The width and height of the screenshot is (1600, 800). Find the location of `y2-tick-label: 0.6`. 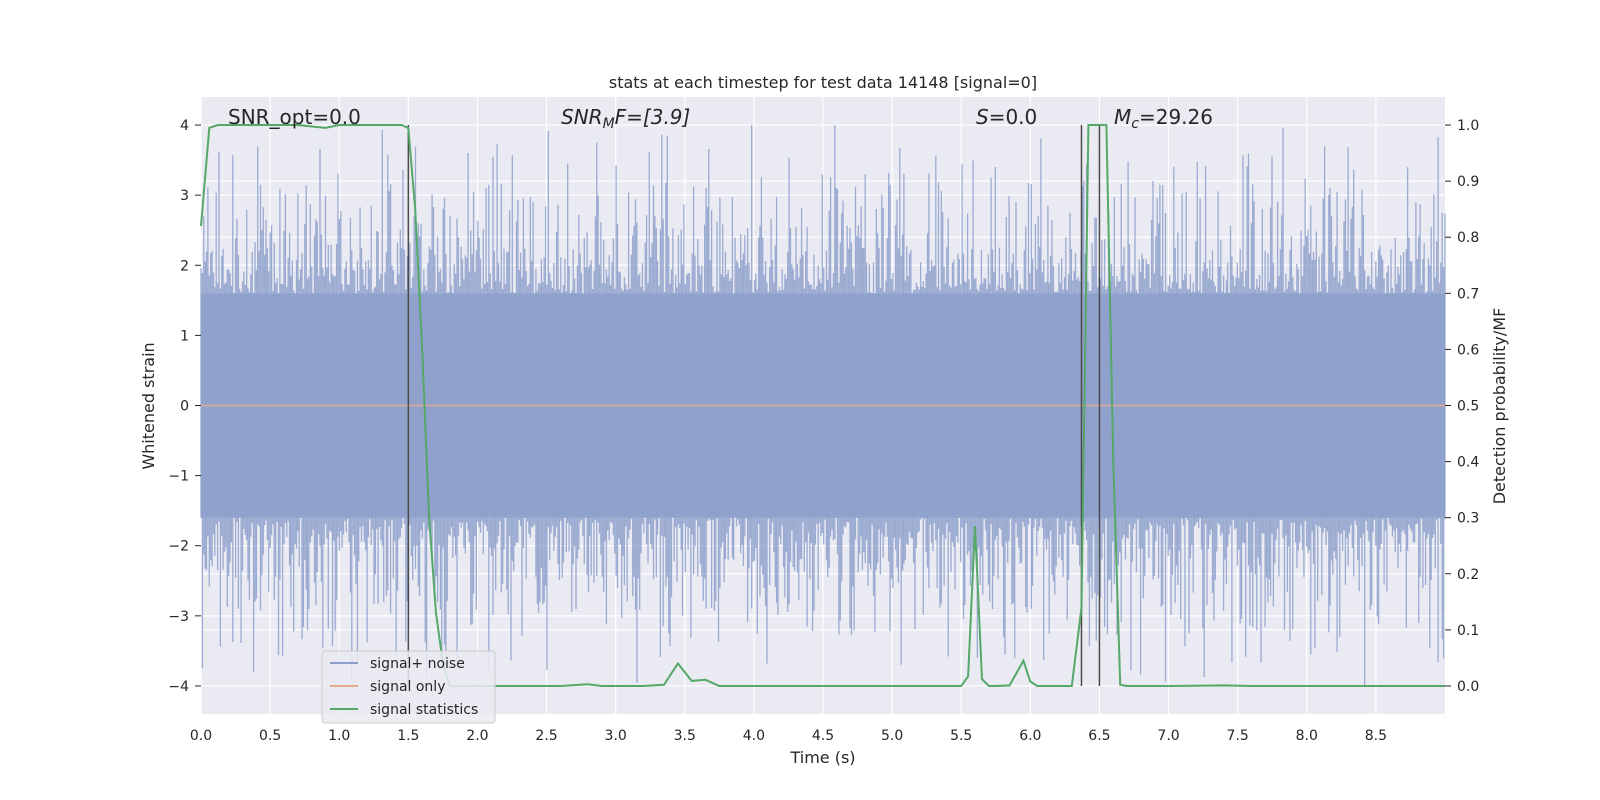

y2-tick-label: 0.6 is located at coordinates (1468, 350).